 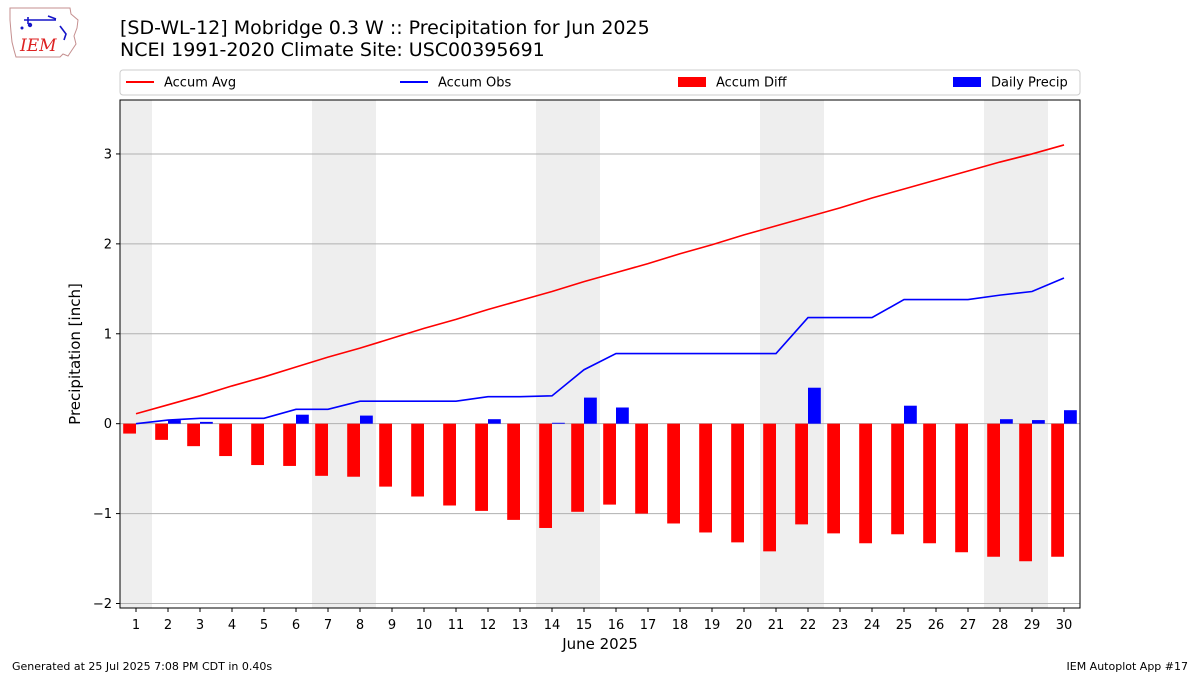 What do you see at coordinates (474, 83) in the screenshot?
I see `legend-accum-obs-label: Accum Obs` at bounding box center [474, 83].